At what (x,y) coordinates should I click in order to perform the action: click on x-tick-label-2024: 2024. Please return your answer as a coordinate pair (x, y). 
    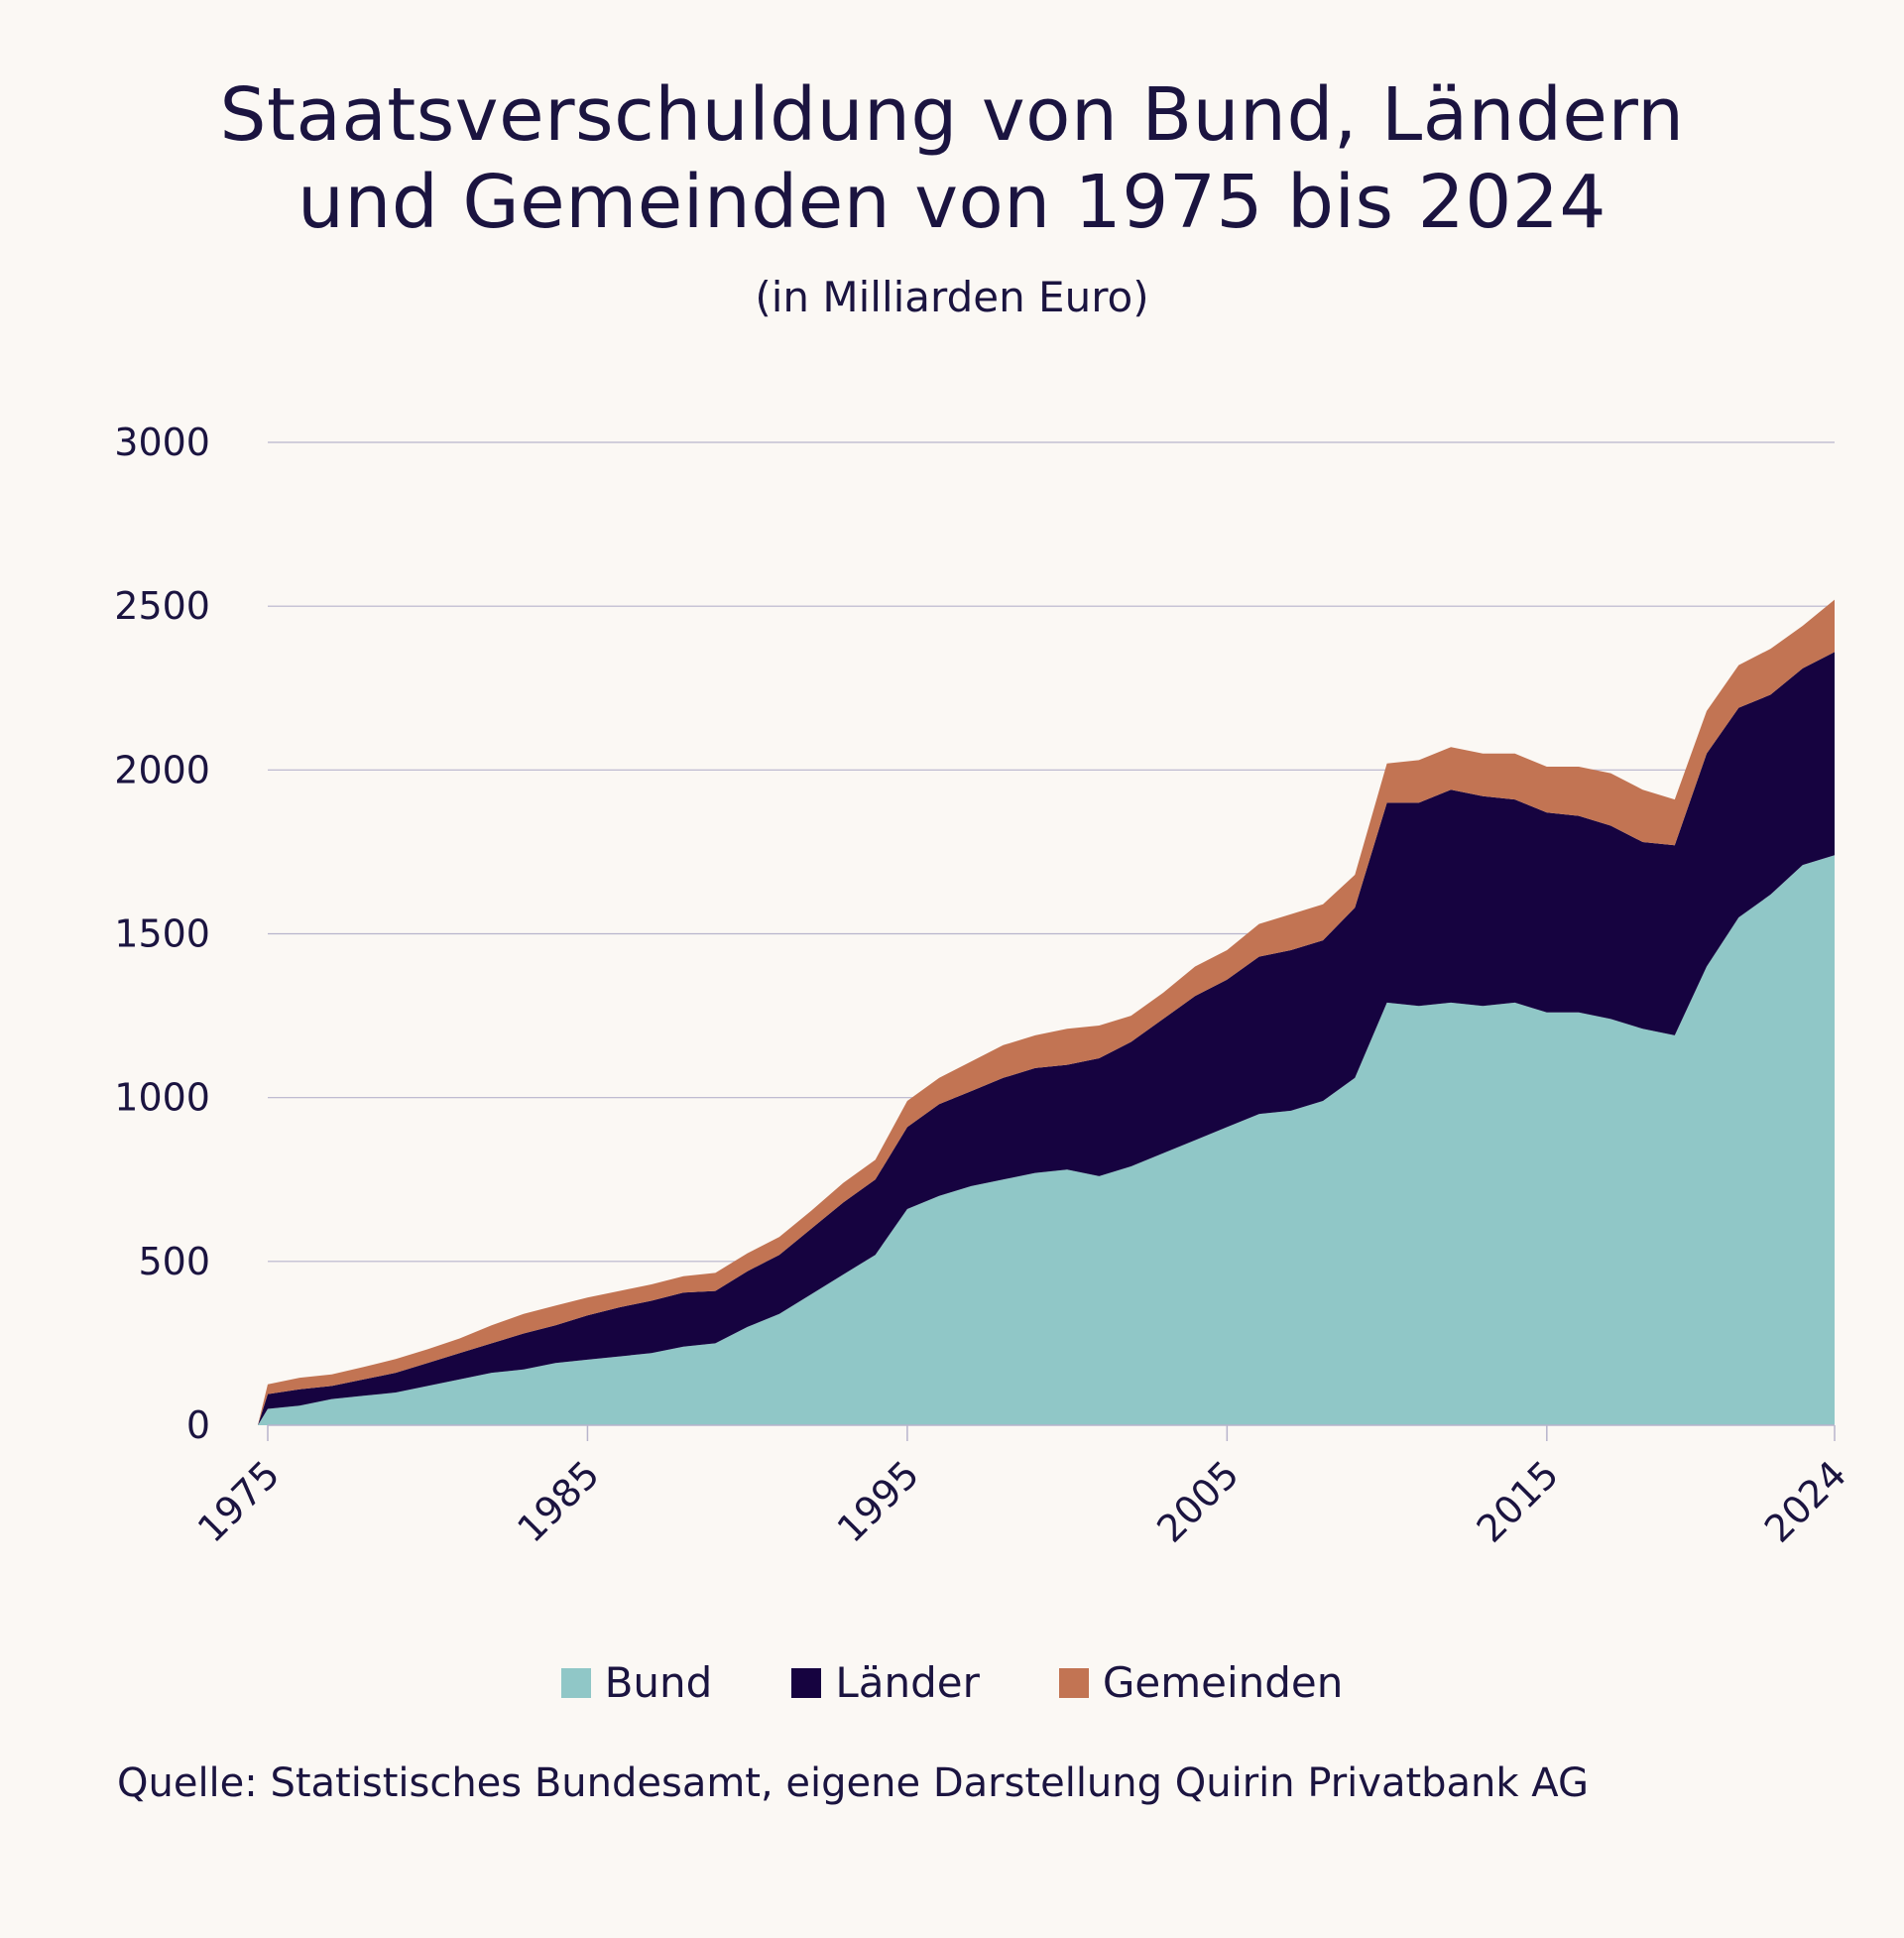
    Looking at the image, I should click on (1805, 1501).